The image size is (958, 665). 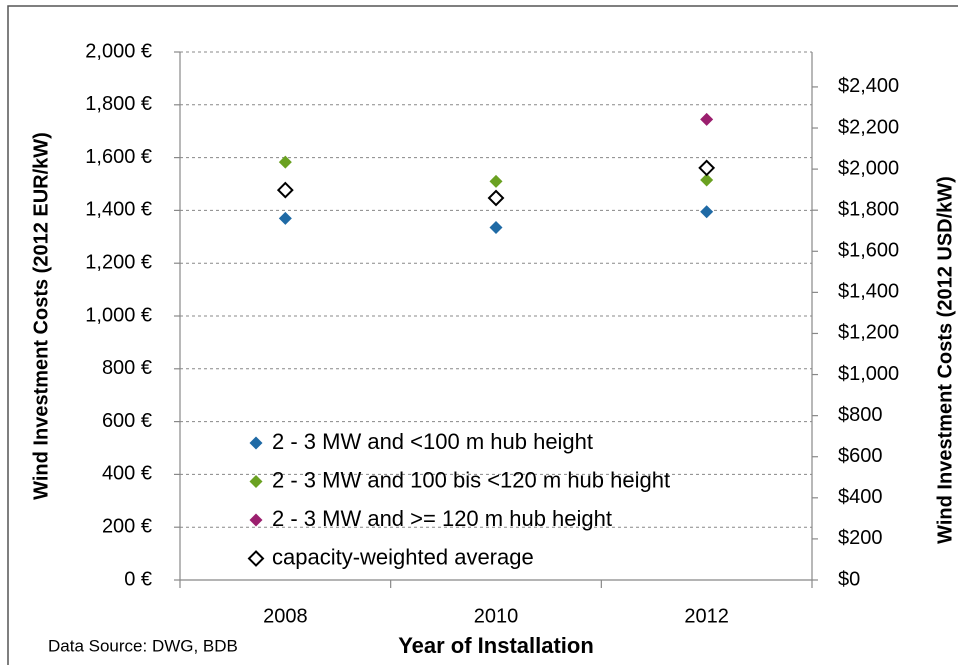 What do you see at coordinates (868, 374) in the screenshot?
I see `y2-tick-label: $1,000` at bounding box center [868, 374].